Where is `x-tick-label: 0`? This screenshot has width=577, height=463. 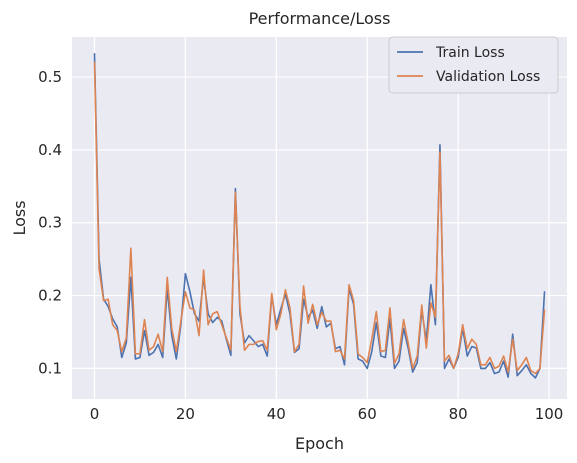
x-tick-label: 0 is located at coordinates (95, 414).